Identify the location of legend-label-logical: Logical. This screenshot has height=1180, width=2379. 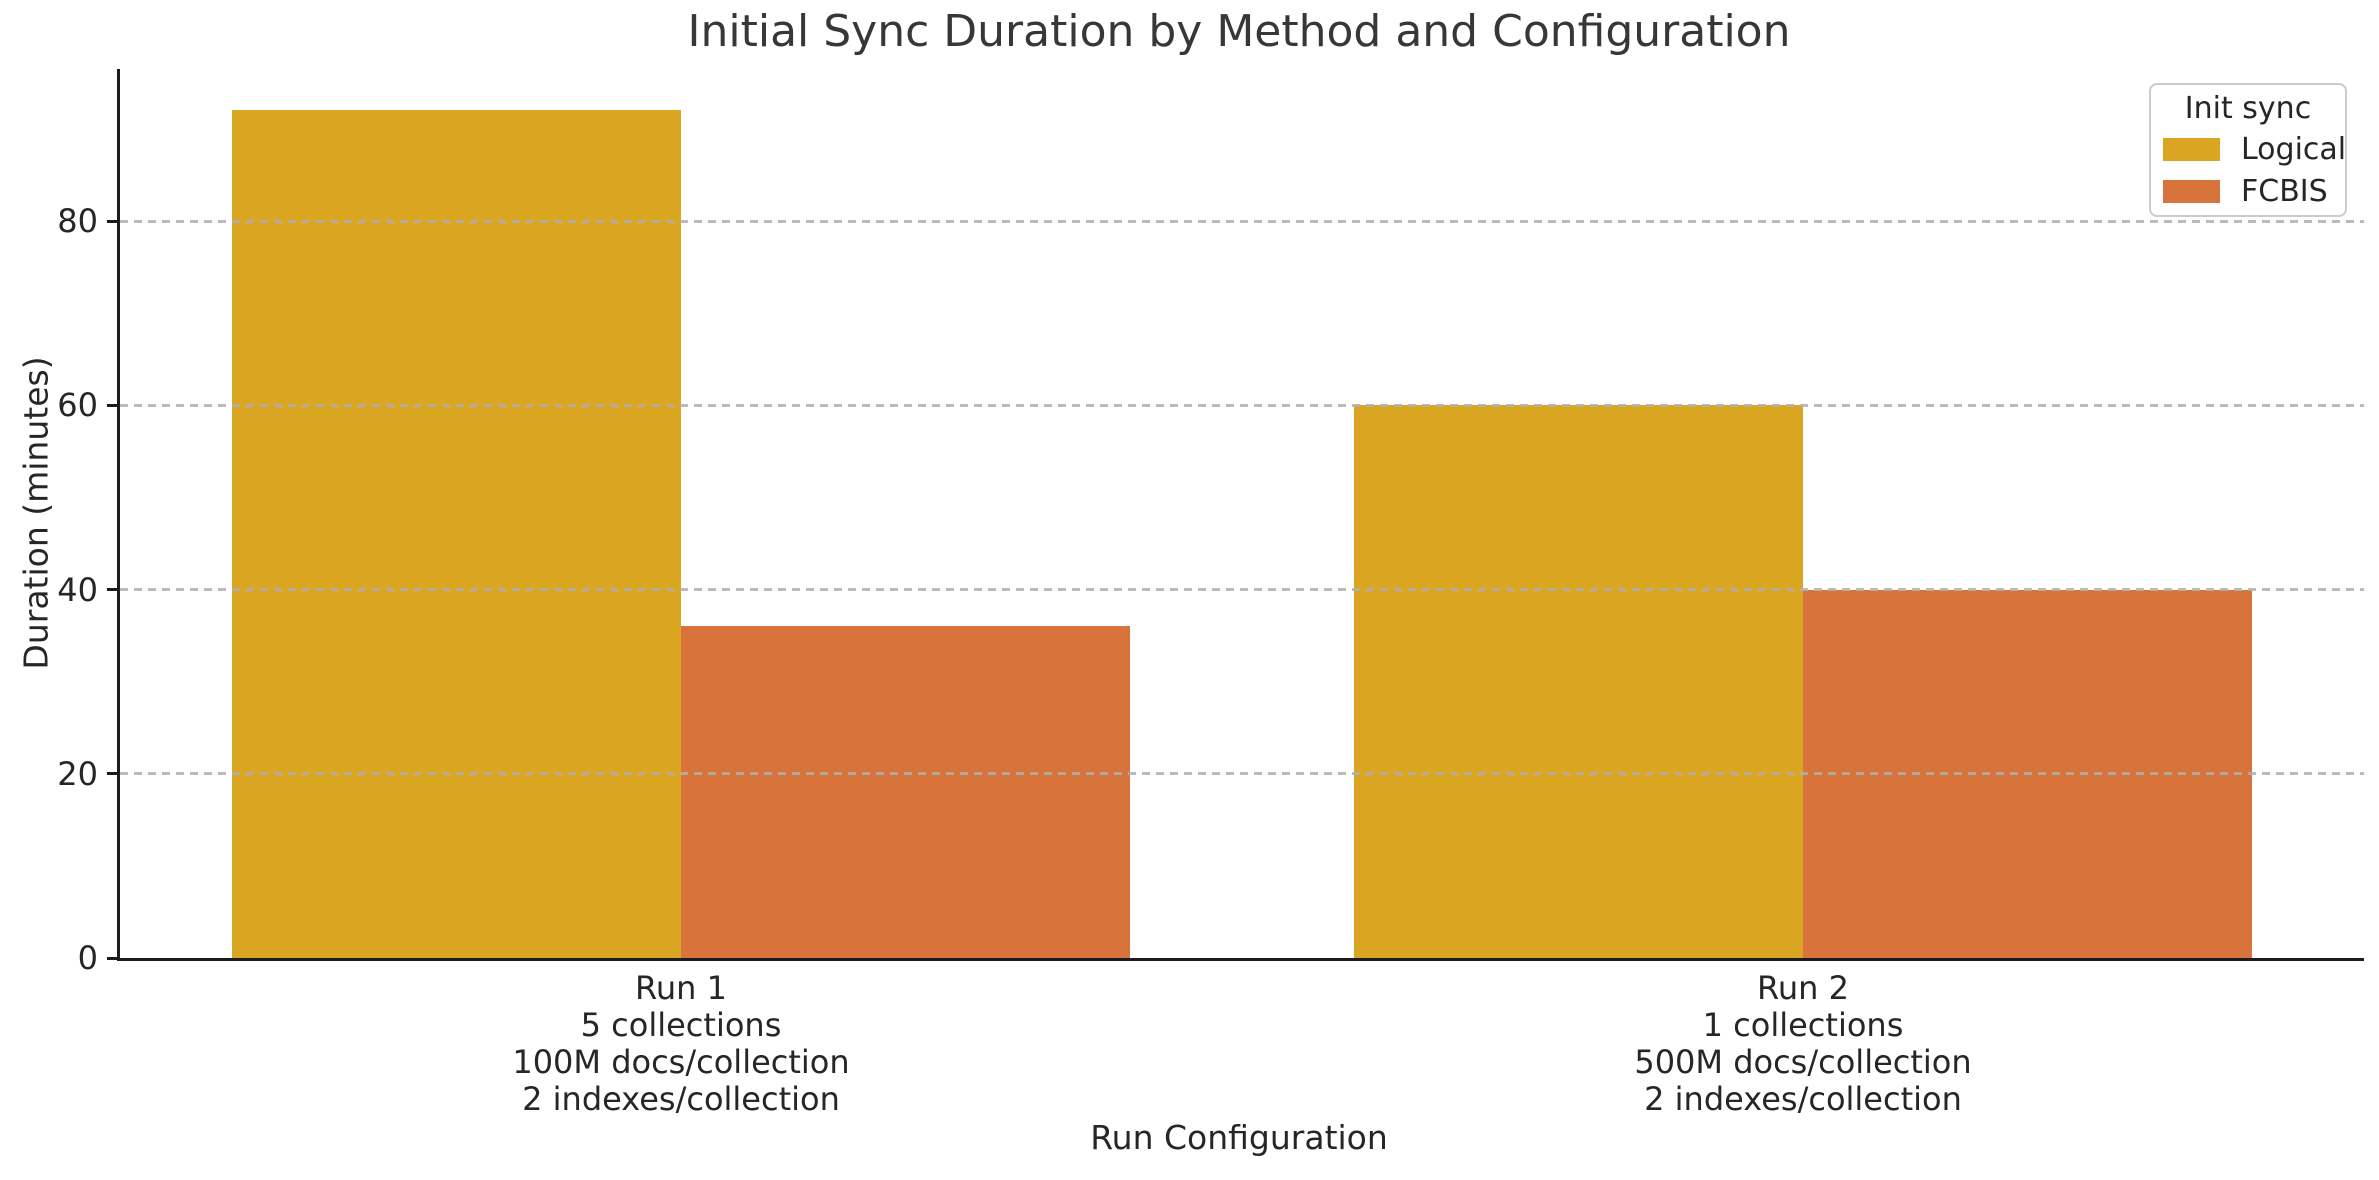
(2294, 149).